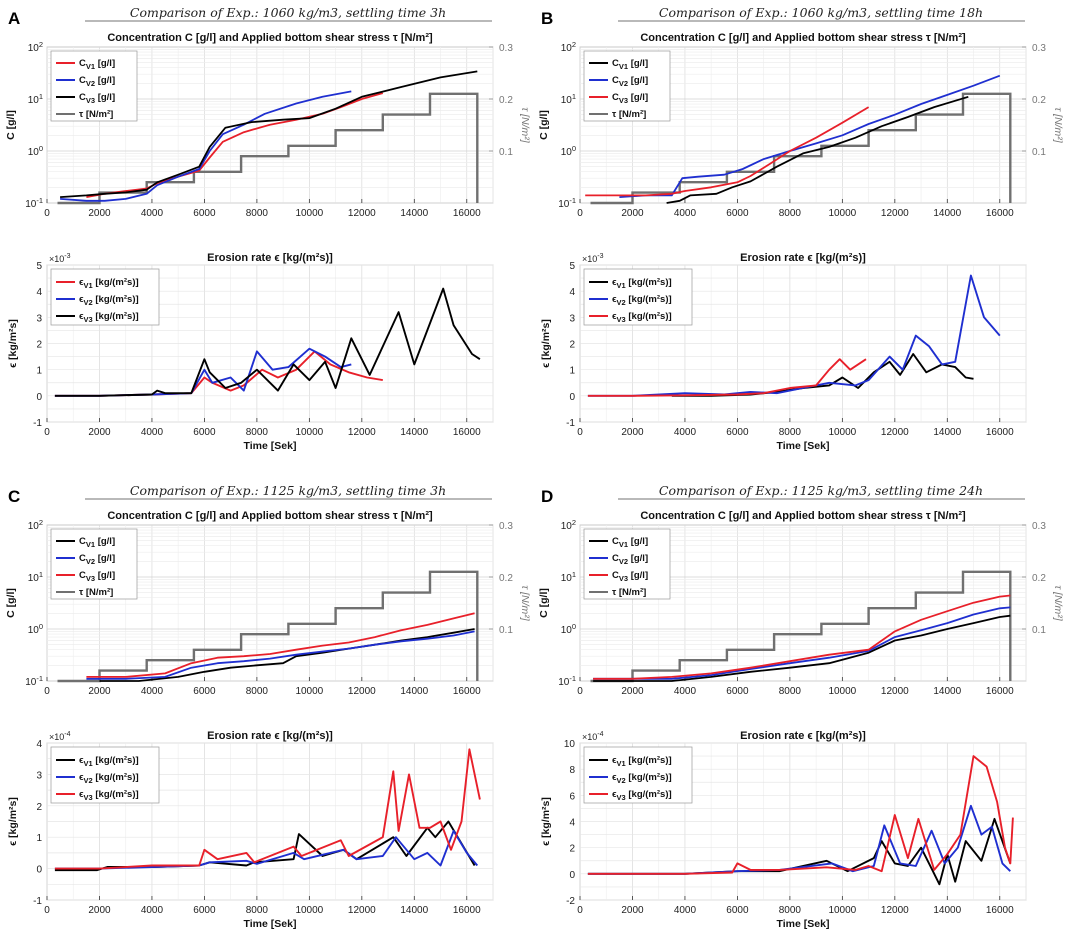 This screenshot has height=943, width=1065. Describe the element at coordinates (60, 736) in the screenshot. I see `y-exponent: ×10⁻⁴` at that location.